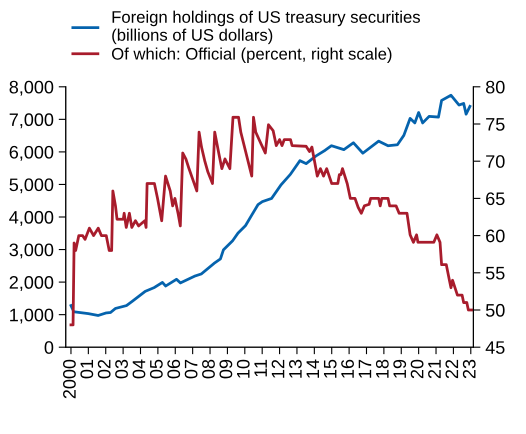 This screenshot has width=526, height=434. I want to click on x-tick-label: 13, so click(295, 369).